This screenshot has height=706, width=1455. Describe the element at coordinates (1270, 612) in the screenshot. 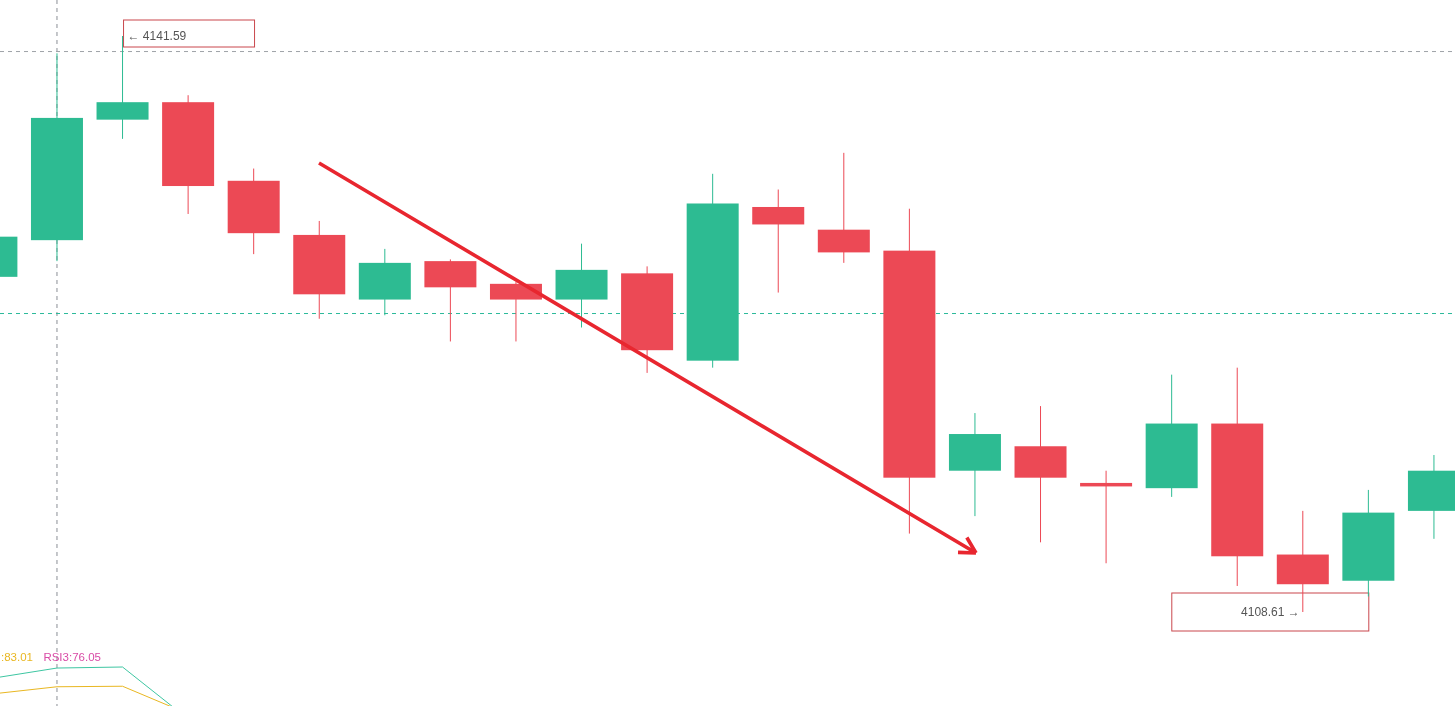

I see `annotation: 4108.61 →` at that location.